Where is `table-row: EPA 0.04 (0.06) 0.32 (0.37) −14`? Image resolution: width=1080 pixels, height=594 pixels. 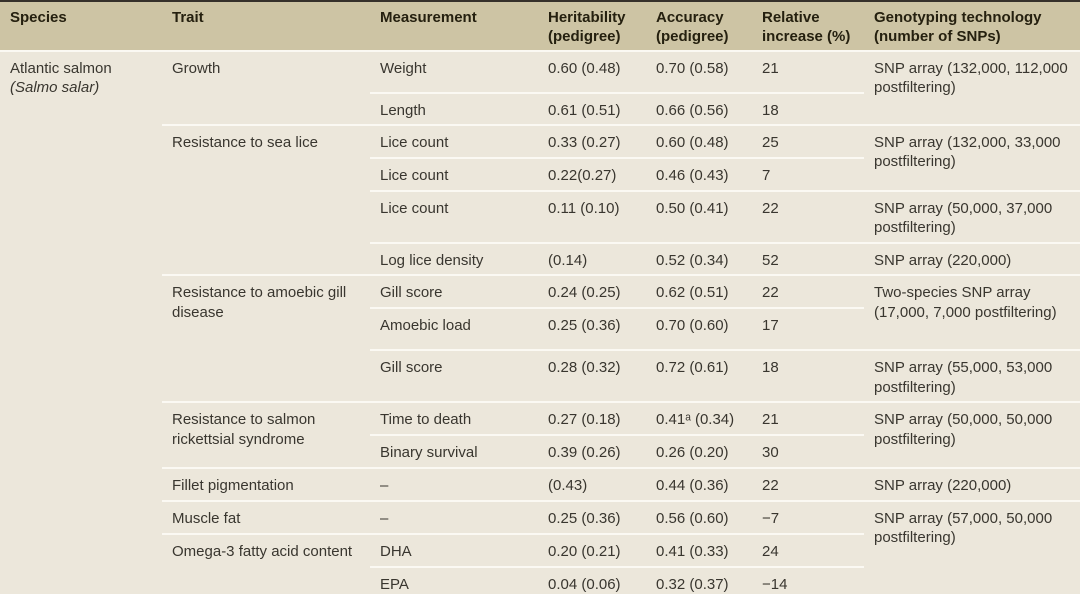 table-row: EPA 0.04 (0.06) 0.32 (0.37) −14 is located at coordinates (540, 579).